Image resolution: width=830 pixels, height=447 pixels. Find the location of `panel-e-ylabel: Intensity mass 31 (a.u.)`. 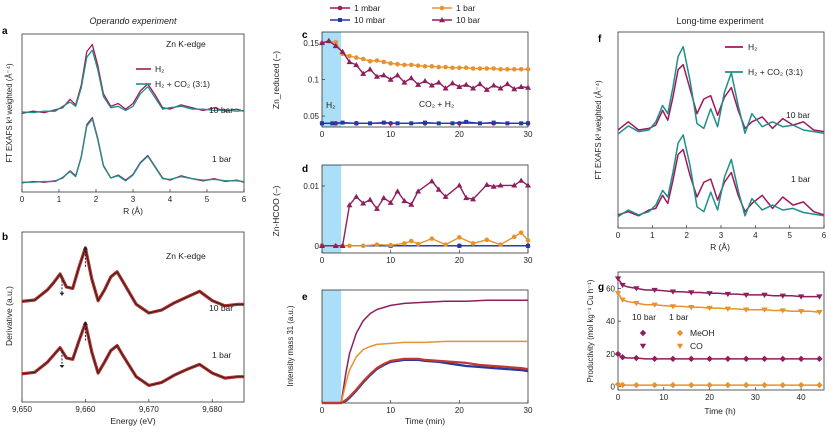

panel-e-ylabel: Intensity mass 31 (a.u.) is located at coordinates (290, 345).